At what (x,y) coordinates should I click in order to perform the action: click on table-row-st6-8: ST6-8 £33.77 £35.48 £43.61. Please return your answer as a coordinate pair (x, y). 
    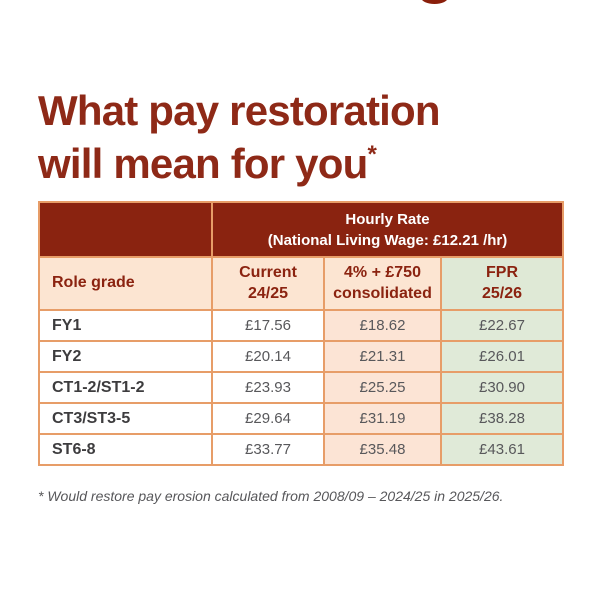
    Looking at the image, I should click on (301, 449).